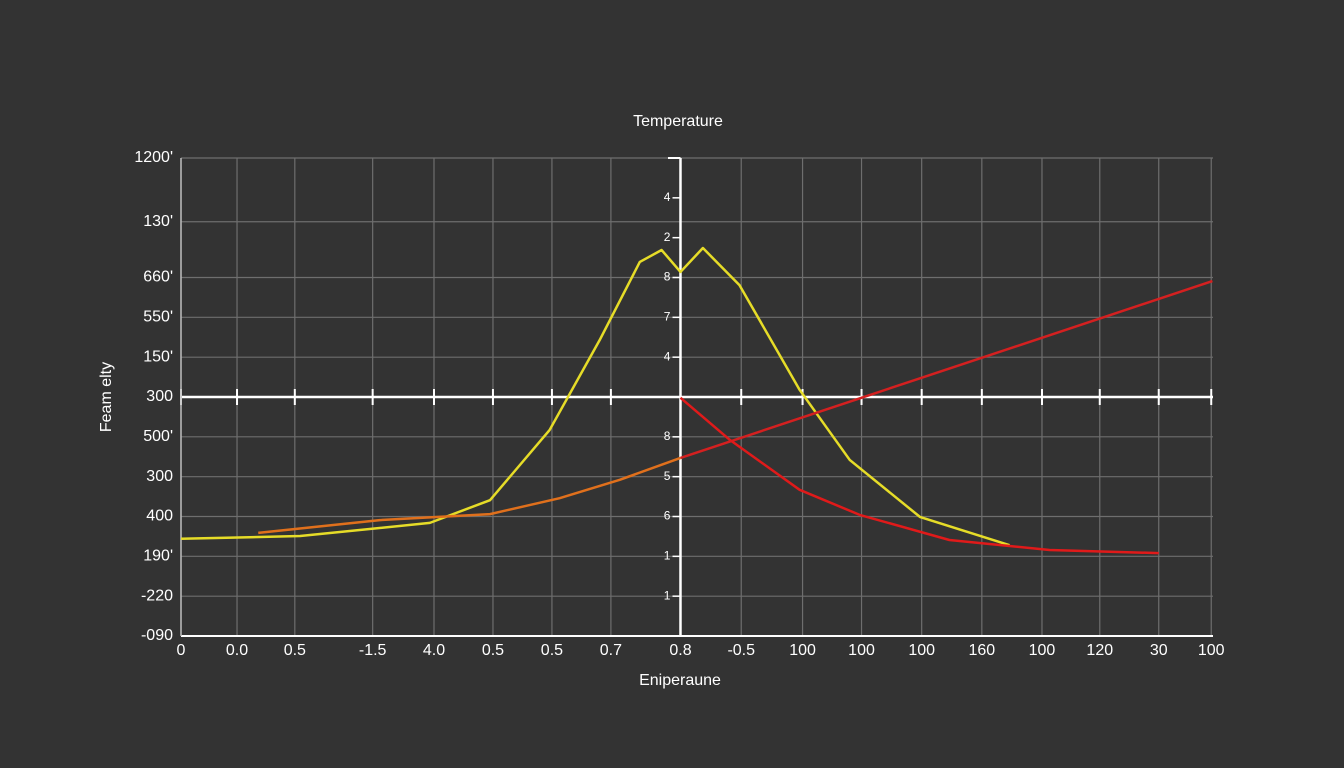 The image size is (1344, 768). What do you see at coordinates (741, 650) in the screenshot?
I see `x-tick-label: -0.5` at bounding box center [741, 650].